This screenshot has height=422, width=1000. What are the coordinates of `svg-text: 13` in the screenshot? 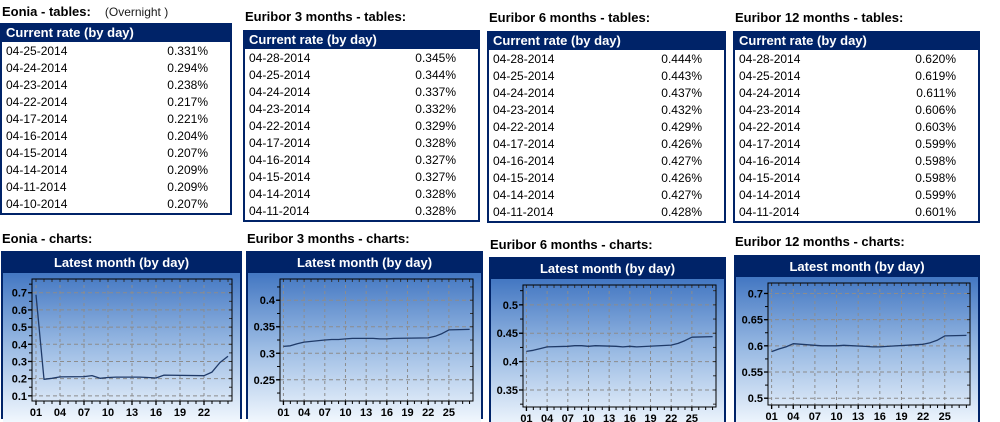 It's located at (858, 416).